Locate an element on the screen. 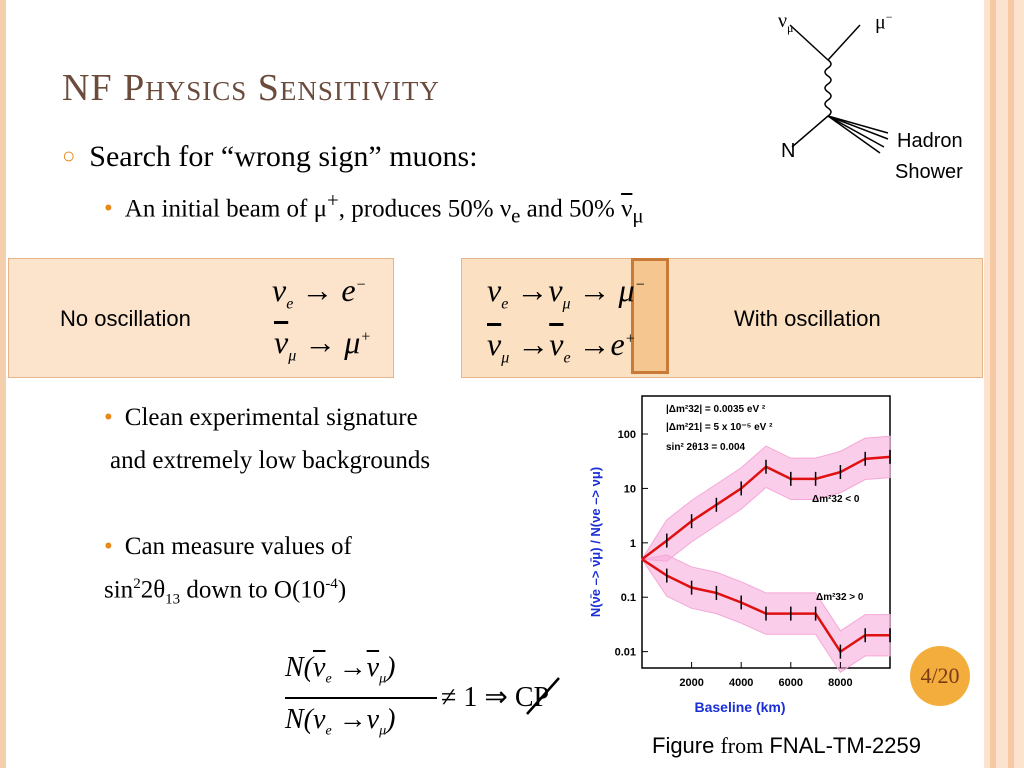  feyn-shower: Shower is located at coordinates (929, 172).